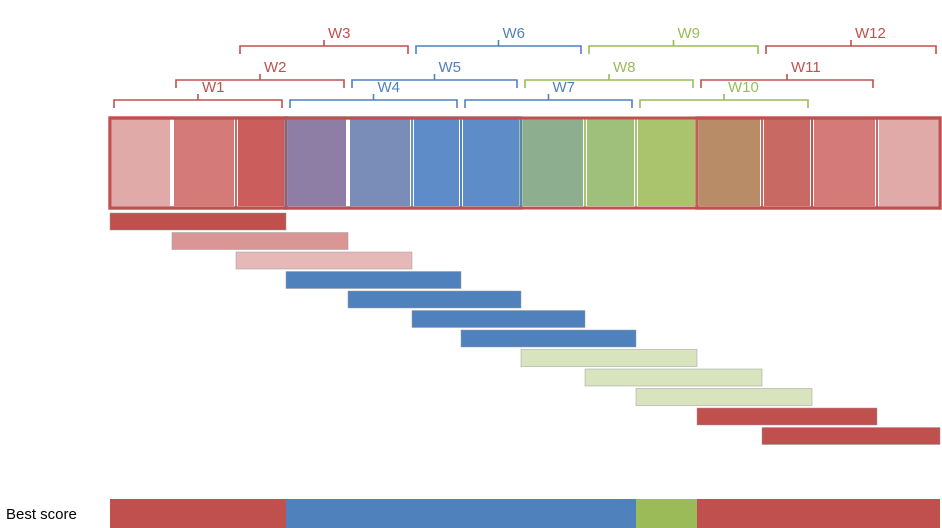  I want to click on window-label: W6, so click(514, 33).